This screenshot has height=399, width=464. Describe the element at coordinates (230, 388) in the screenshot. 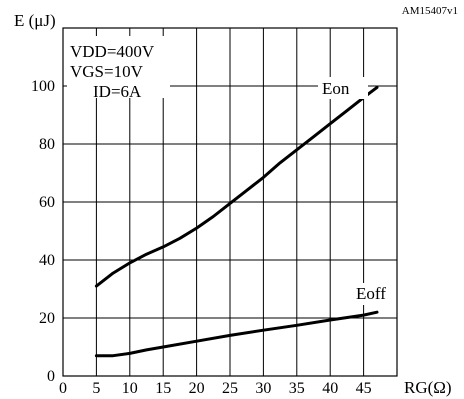

I see `x-tick-label: 25` at that location.